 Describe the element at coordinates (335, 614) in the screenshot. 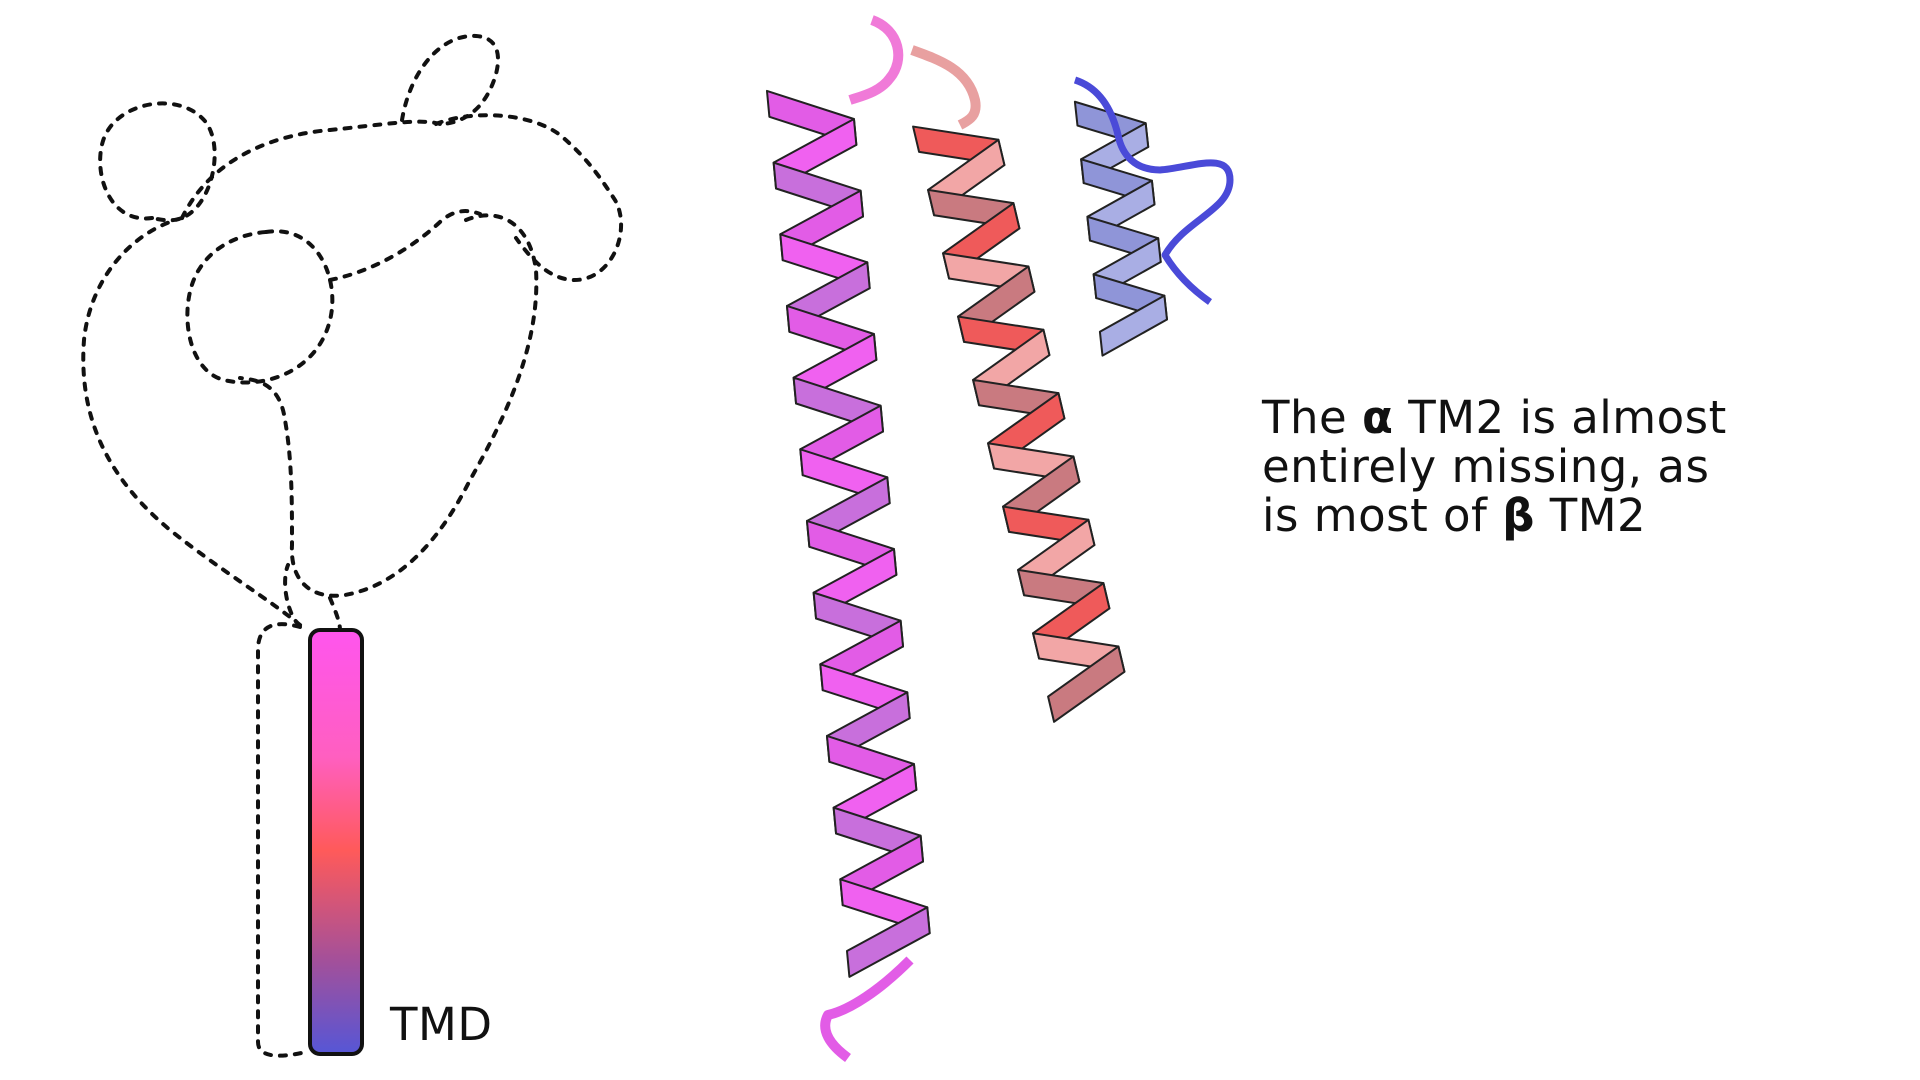

I see `dashed-tmd-top-connector` at that location.